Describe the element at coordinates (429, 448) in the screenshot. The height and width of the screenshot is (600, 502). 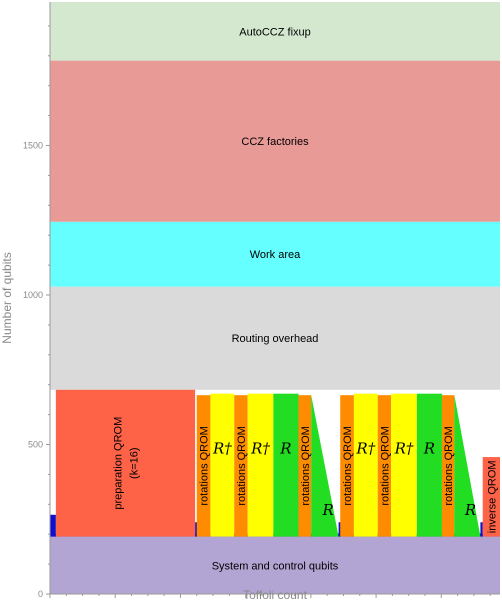
I see `segment-label-g3: R` at that location.